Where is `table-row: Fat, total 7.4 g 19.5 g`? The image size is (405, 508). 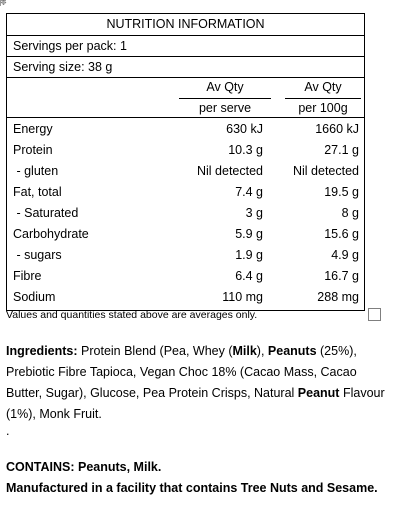
table-row: Fat, total 7.4 g 19.5 g is located at coordinates (185, 192).